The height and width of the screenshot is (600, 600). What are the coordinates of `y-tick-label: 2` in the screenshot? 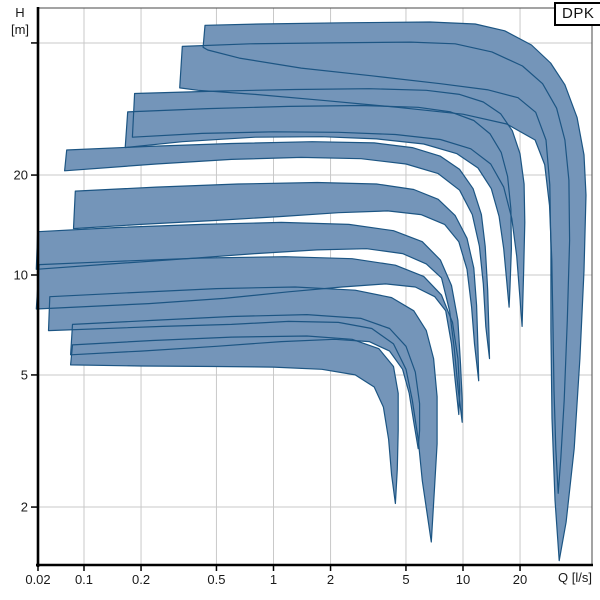 It's located at (24, 507).